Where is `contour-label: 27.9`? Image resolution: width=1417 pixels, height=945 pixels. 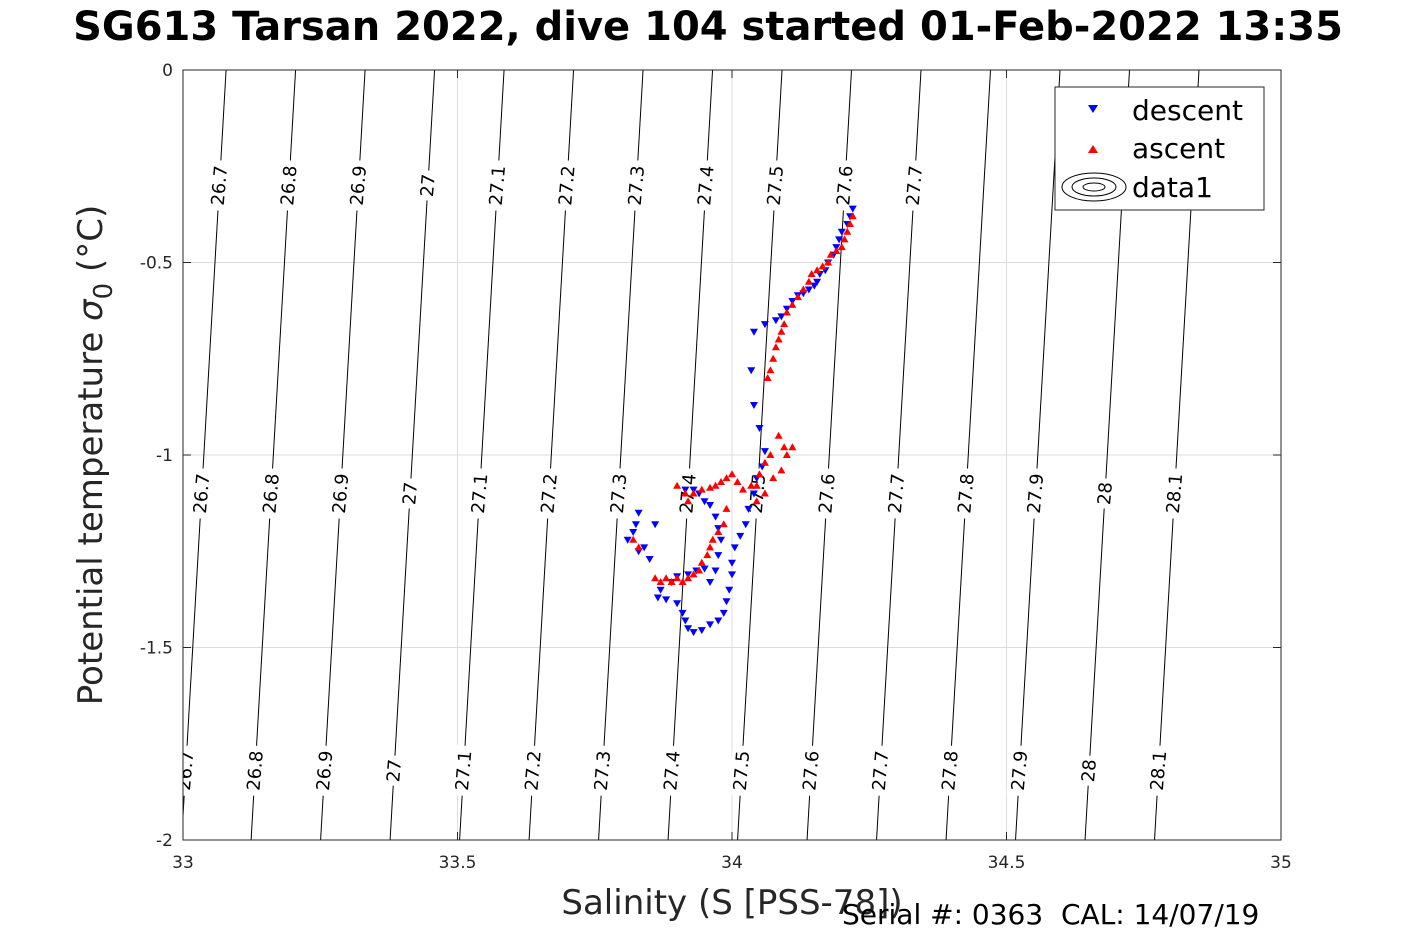
contour-label: 27.9 is located at coordinates (1035, 493).